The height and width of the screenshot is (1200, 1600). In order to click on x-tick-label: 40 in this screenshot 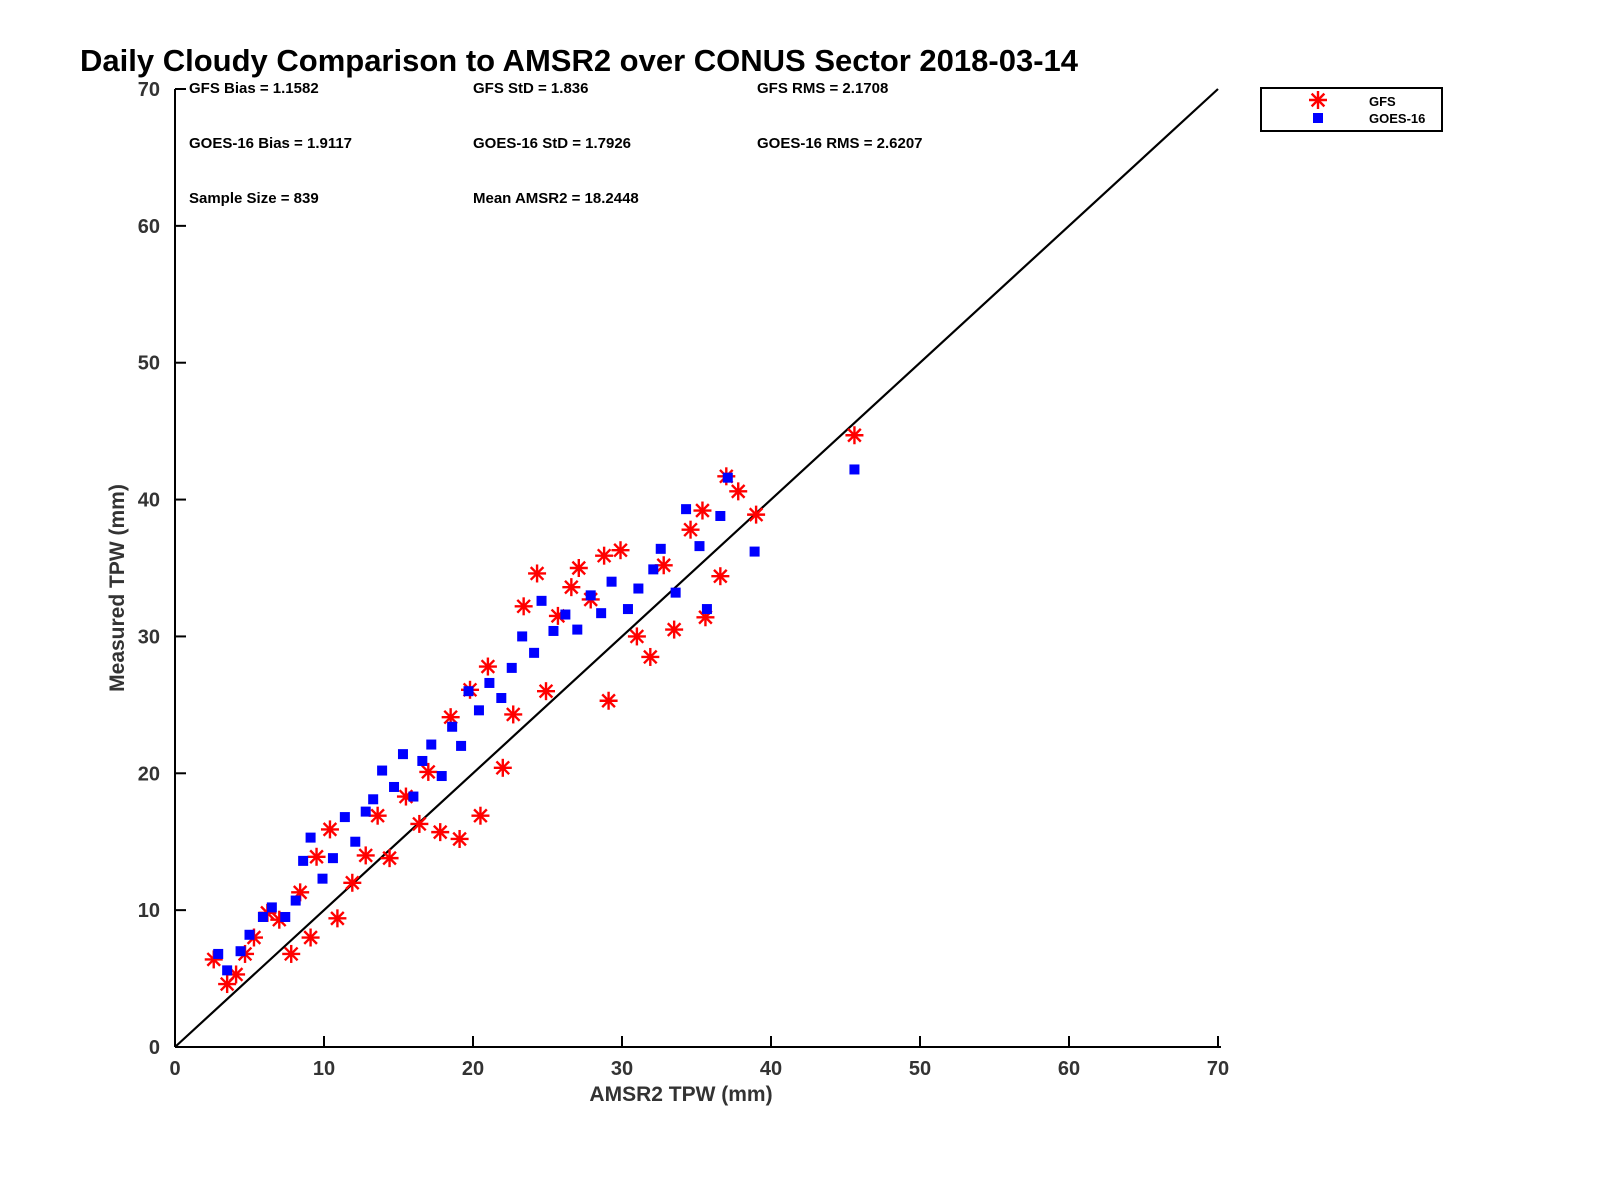, I will do `click(771, 1069)`.